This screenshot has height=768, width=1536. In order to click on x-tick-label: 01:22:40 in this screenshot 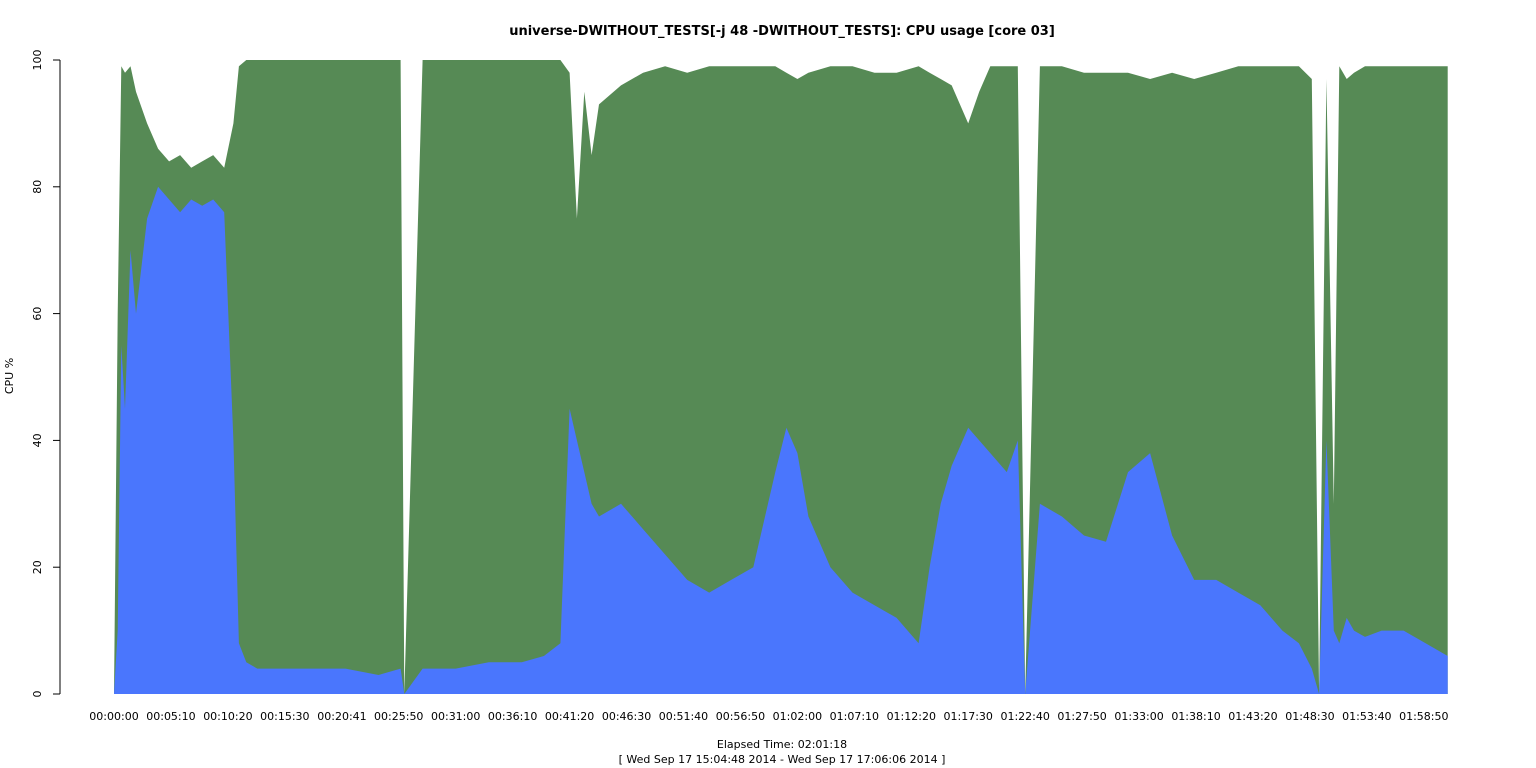, I will do `click(1024, 716)`.